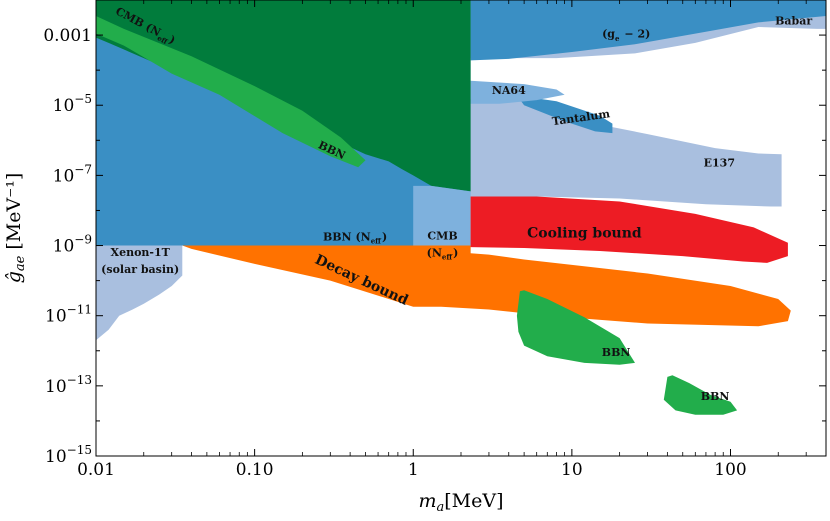 This screenshot has height=521, width=830. I want to click on x-tick-label: 1, so click(413, 470).